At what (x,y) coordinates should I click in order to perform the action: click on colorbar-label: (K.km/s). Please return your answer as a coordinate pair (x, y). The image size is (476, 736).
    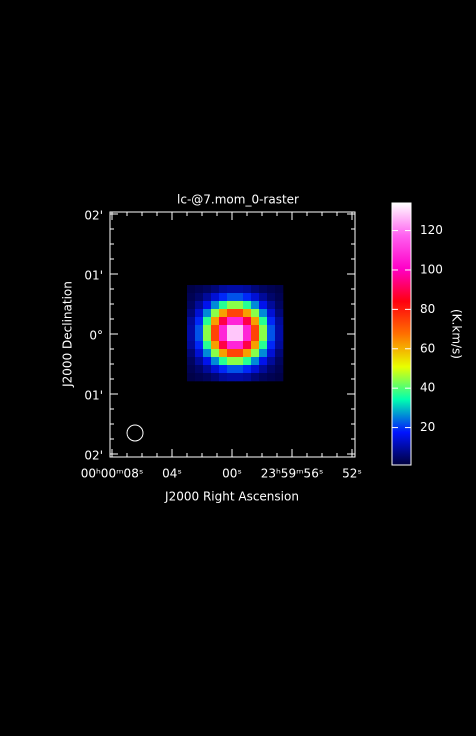
    Looking at the image, I should click on (457, 334).